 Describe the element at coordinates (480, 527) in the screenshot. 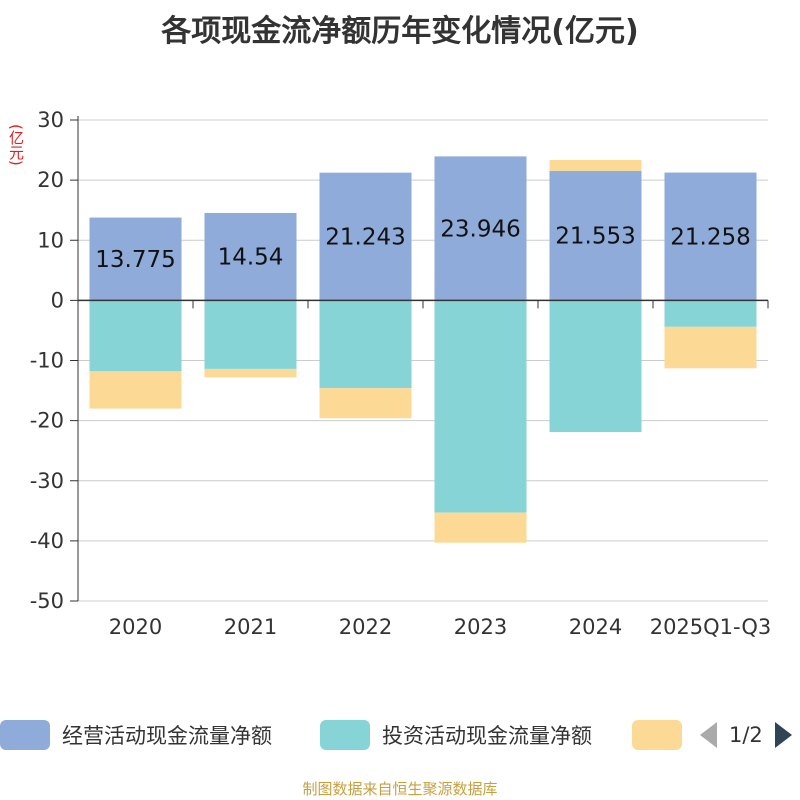

I see `bar-series3-2023` at that location.